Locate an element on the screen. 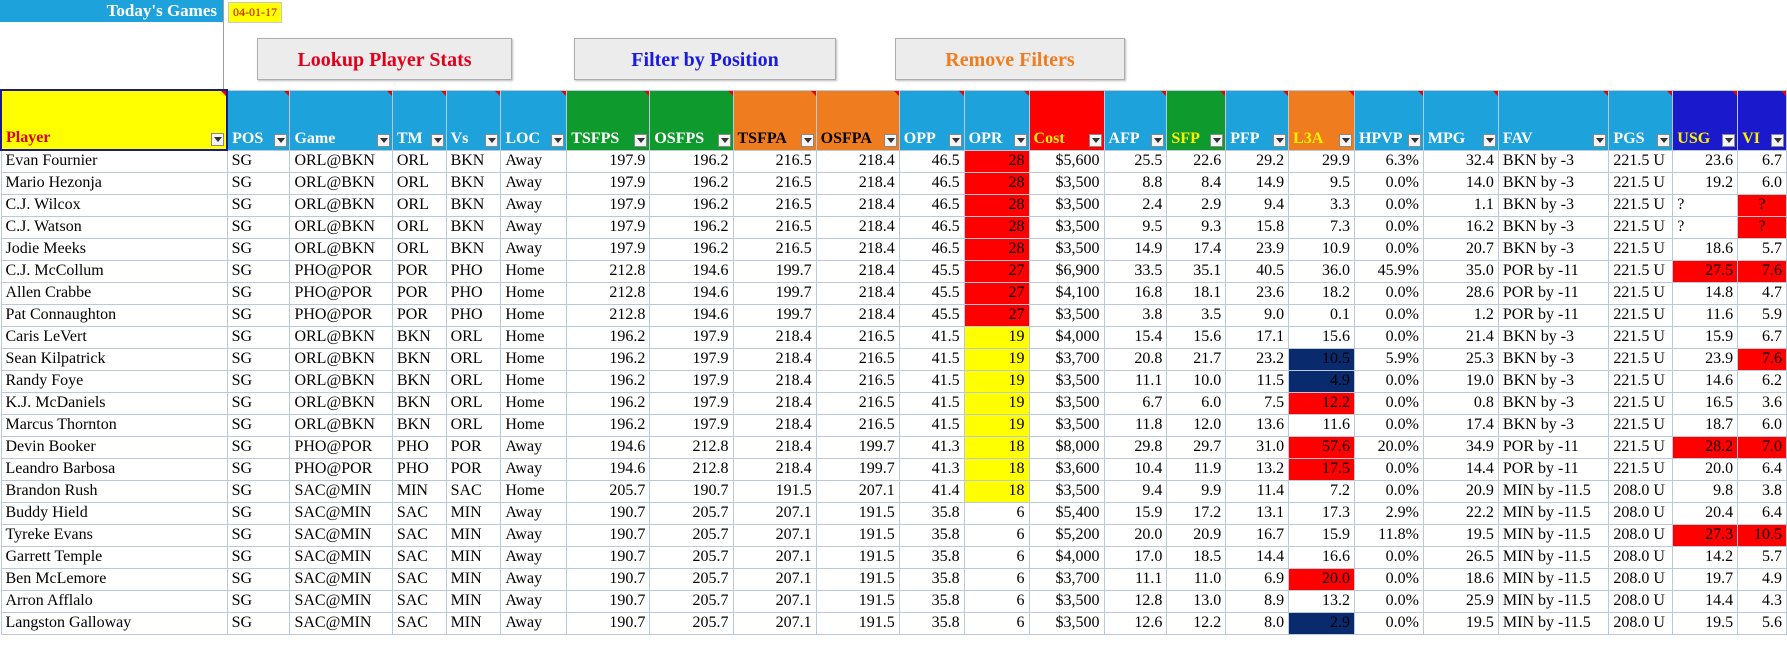 The width and height of the screenshot is (1787, 655). cell-mpg: 1.2 is located at coordinates (1460, 315).